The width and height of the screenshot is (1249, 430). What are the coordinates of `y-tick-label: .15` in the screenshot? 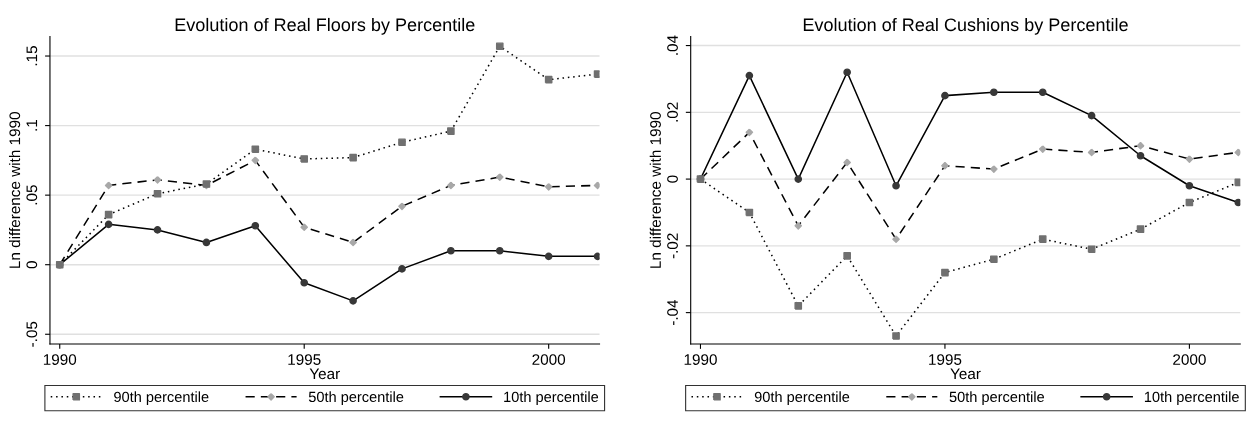 It's located at (32, 56).